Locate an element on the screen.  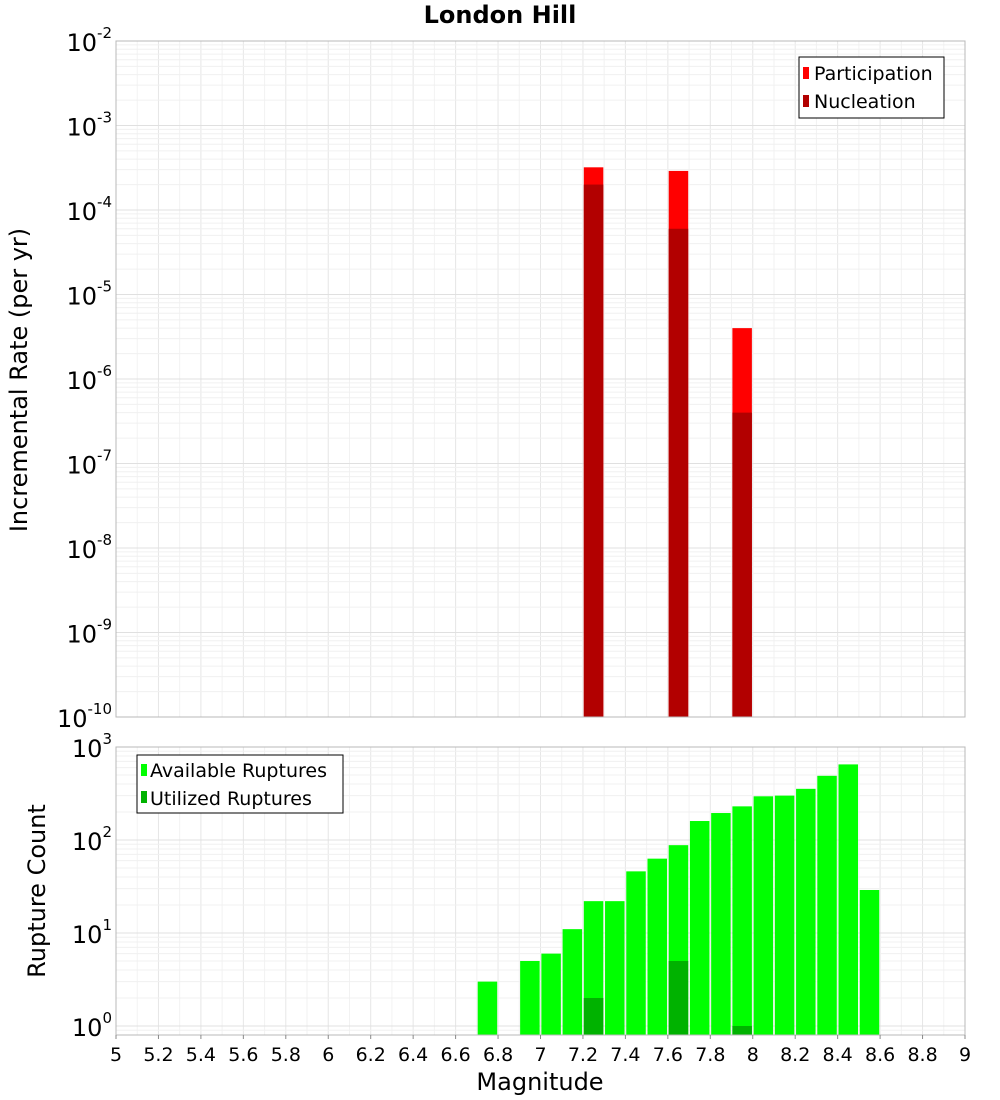
legend-label-nucleation: Nucleation is located at coordinates (865, 102).